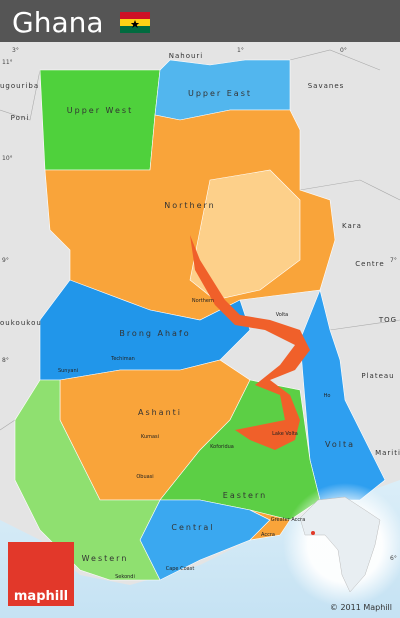 This screenshot has width=400, height=618. I want to click on city-label: Volta, so click(282, 315).